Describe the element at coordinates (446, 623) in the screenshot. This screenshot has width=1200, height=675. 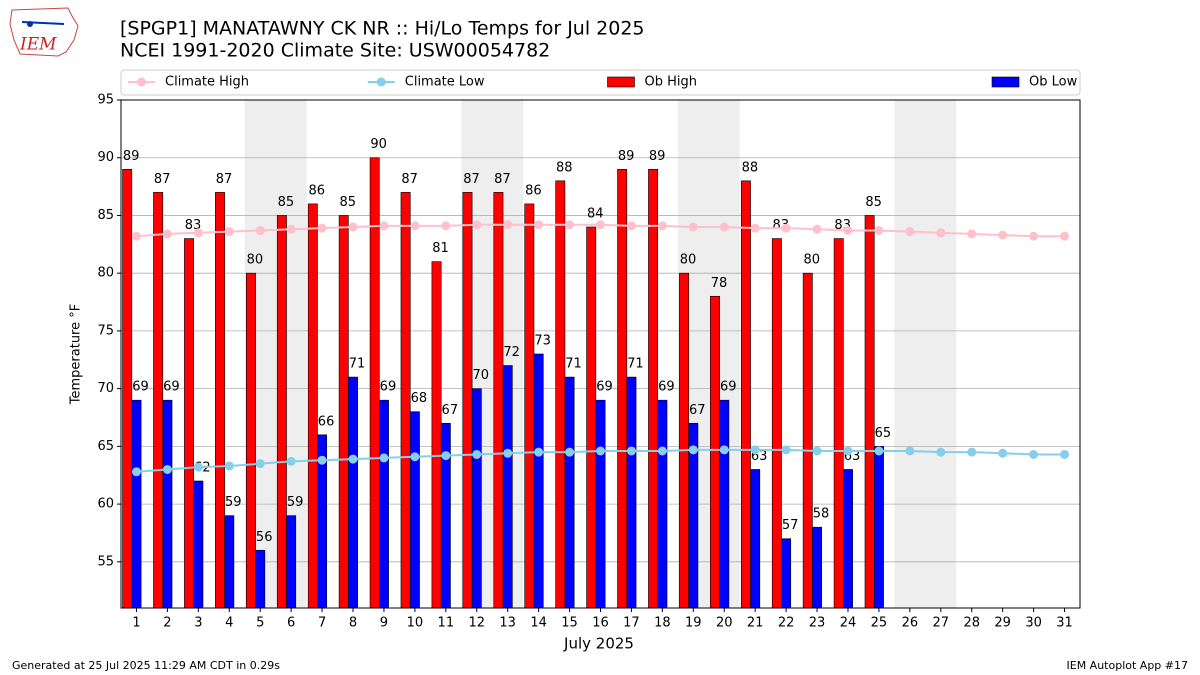
I see `x-tick-label: 11` at that location.